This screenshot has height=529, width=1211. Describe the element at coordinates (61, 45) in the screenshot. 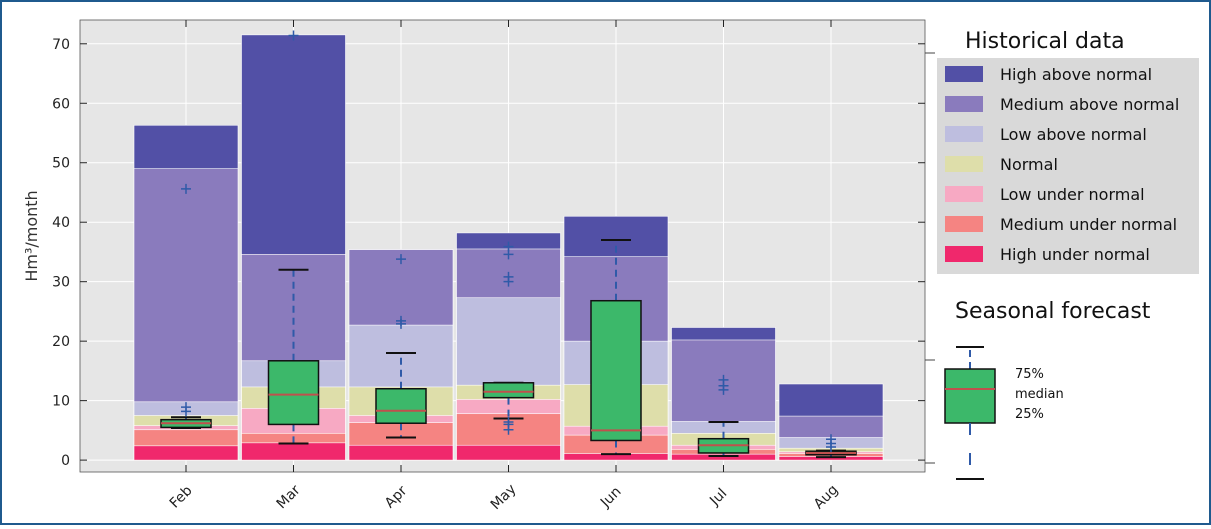

I see `y-tick-label: 70` at that location.